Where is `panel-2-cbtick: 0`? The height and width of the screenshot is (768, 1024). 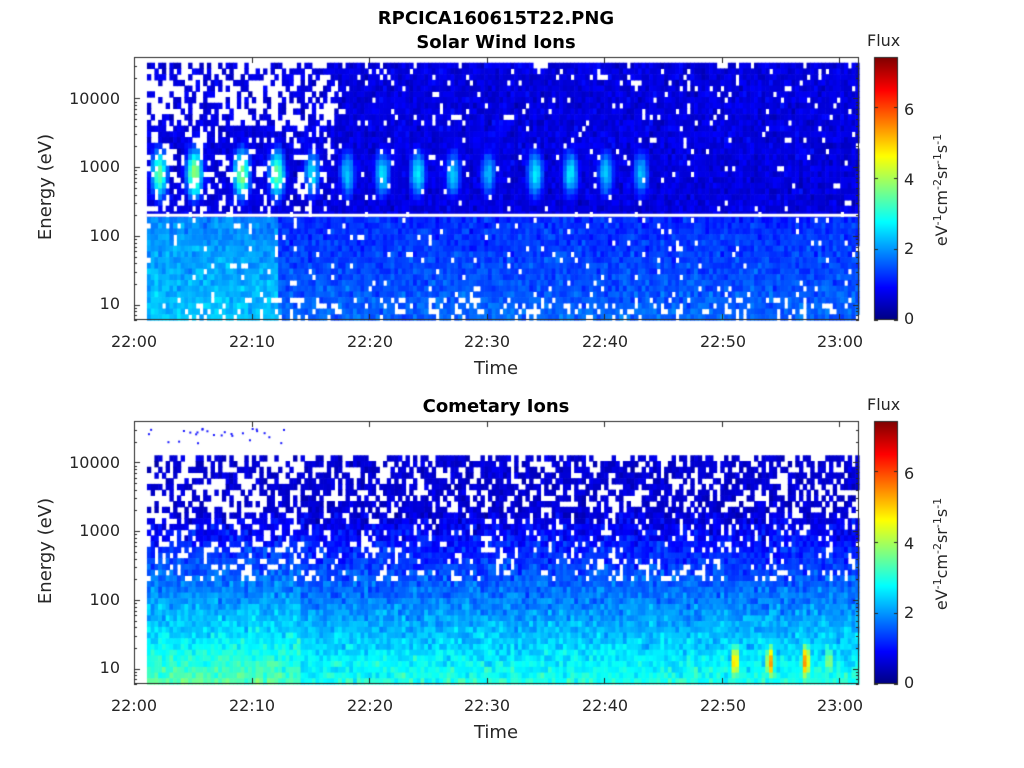 panel-2-cbtick: 0 is located at coordinates (909, 682).